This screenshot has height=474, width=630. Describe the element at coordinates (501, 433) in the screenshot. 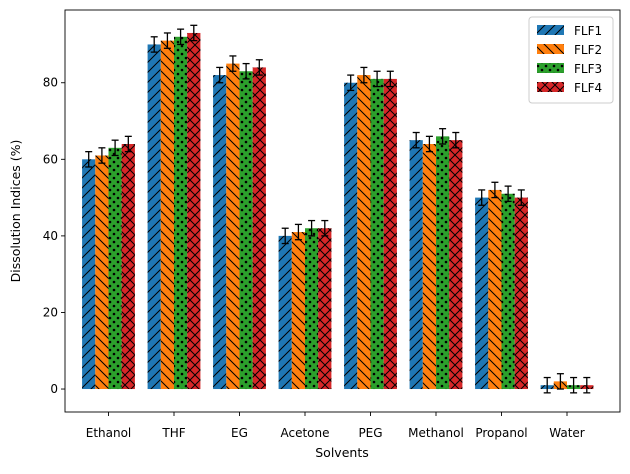

I see `x-tick-label: Propanol` at that location.